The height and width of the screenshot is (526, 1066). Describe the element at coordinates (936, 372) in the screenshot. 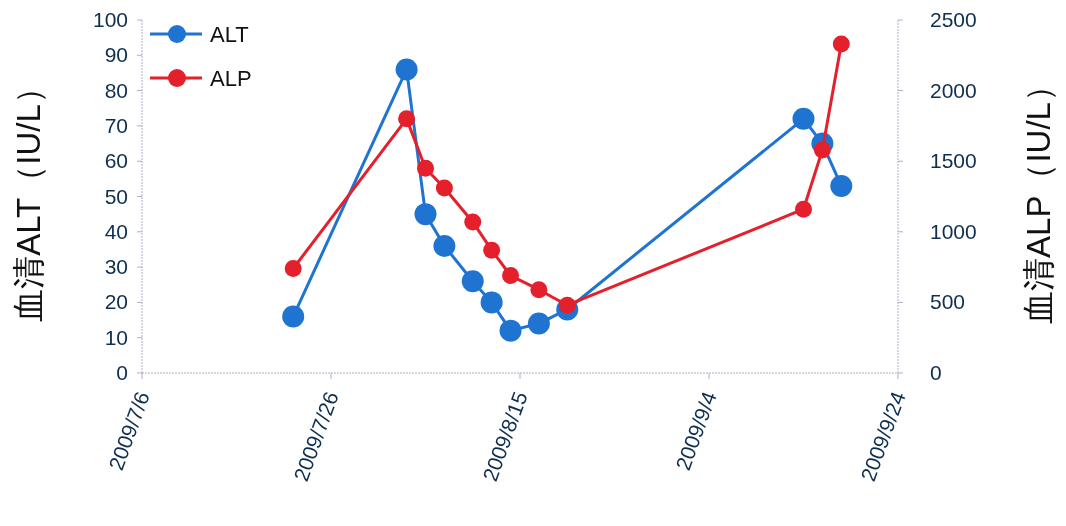

I see `y2-tick-label: 0` at that location.